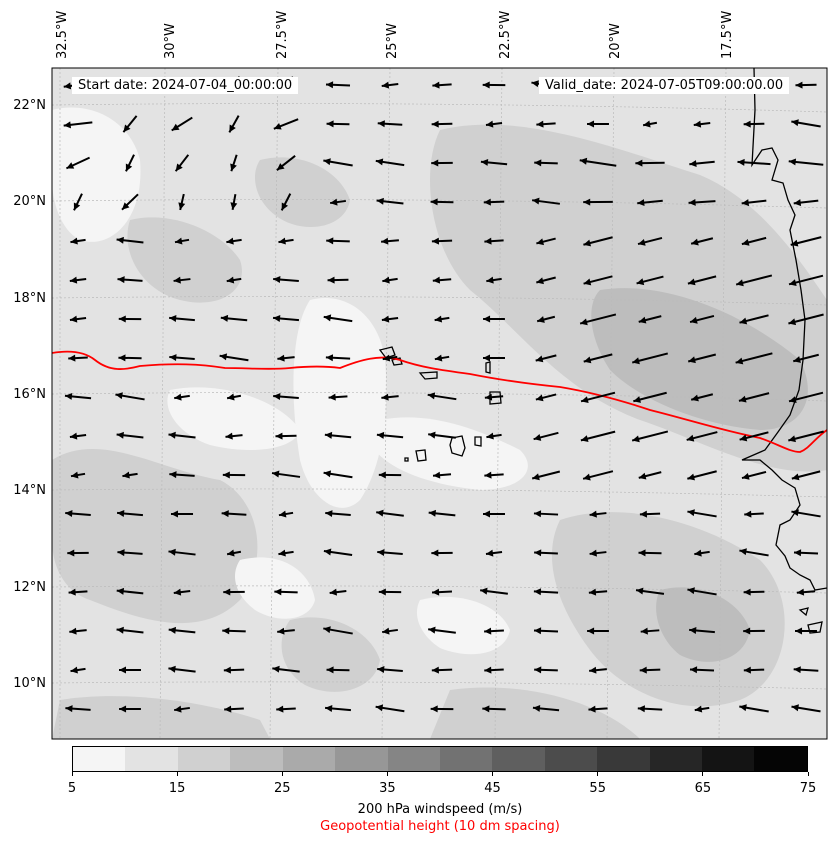 The height and width of the screenshot is (843, 837). What do you see at coordinates (29, 490) in the screenshot?
I see `lat-label-14n: 14°N` at bounding box center [29, 490].